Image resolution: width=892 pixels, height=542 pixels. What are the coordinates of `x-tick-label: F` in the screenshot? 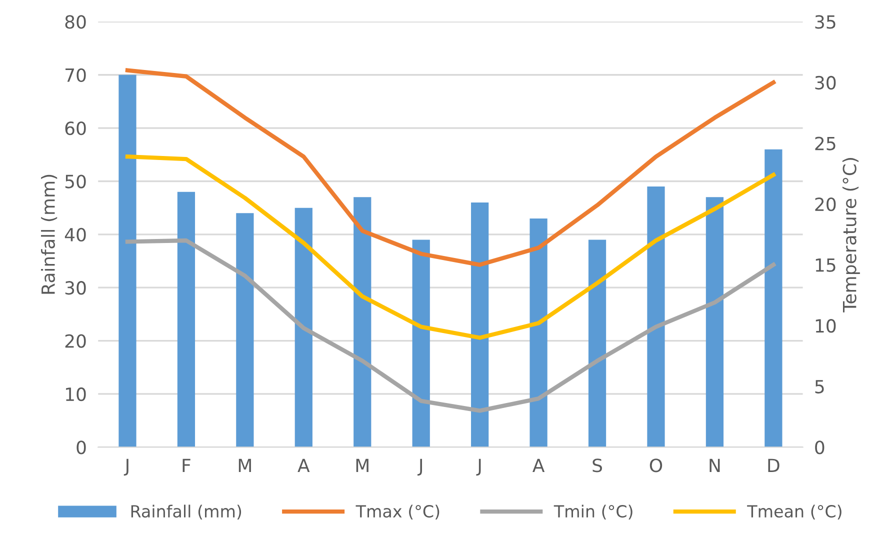 It's located at (186, 465).